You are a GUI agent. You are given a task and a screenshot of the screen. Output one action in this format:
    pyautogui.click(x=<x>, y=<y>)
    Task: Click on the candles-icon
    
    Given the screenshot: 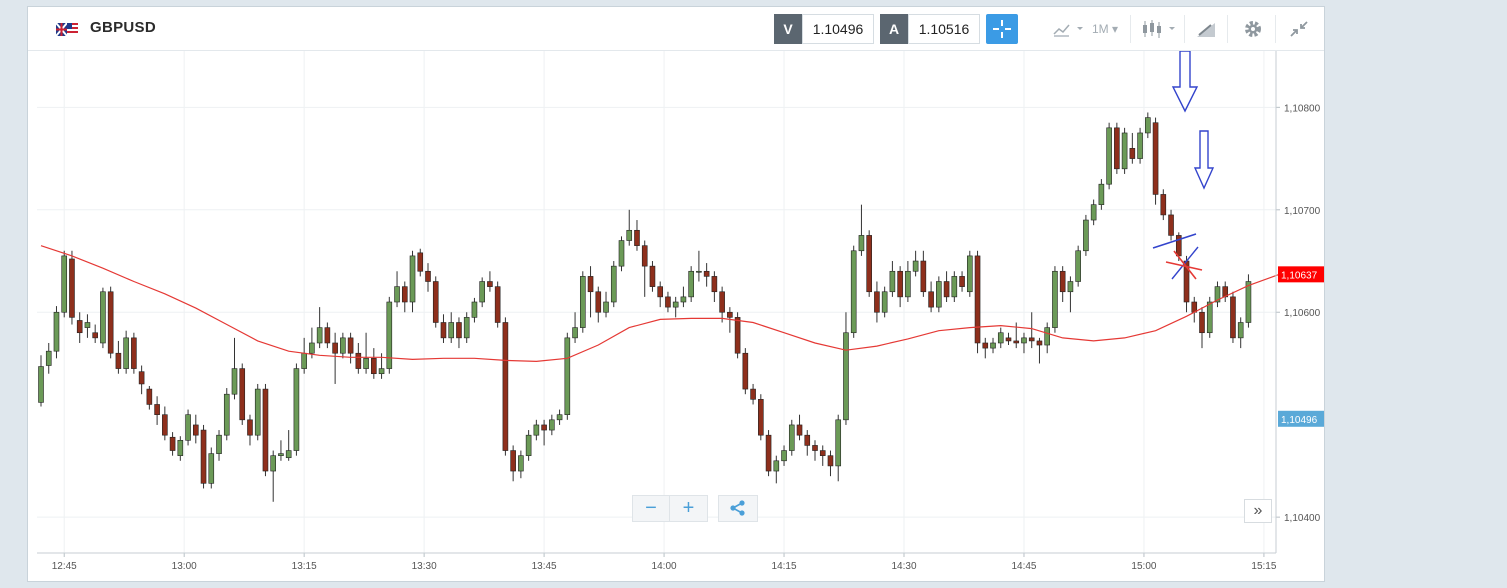 What is the action you would take?
    pyautogui.click(x=1159, y=29)
    